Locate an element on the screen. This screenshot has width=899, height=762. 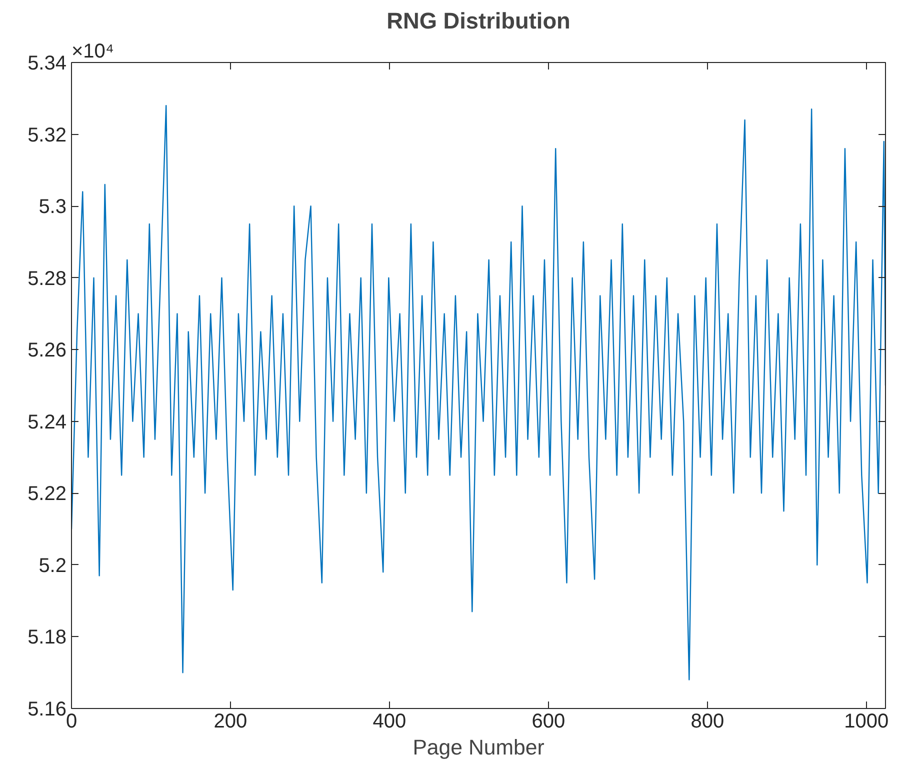
y-tick-label: 5.34 is located at coordinates (47, 63).